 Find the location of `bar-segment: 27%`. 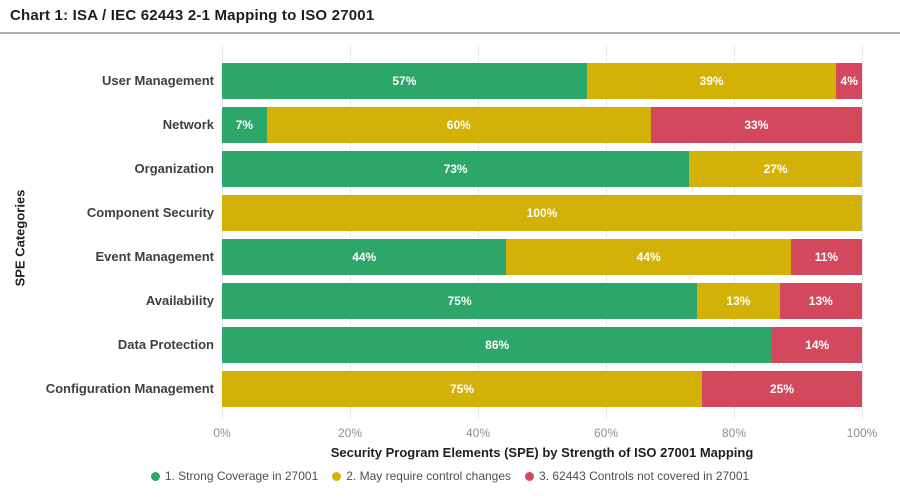

bar-segment: 27% is located at coordinates (775, 169).